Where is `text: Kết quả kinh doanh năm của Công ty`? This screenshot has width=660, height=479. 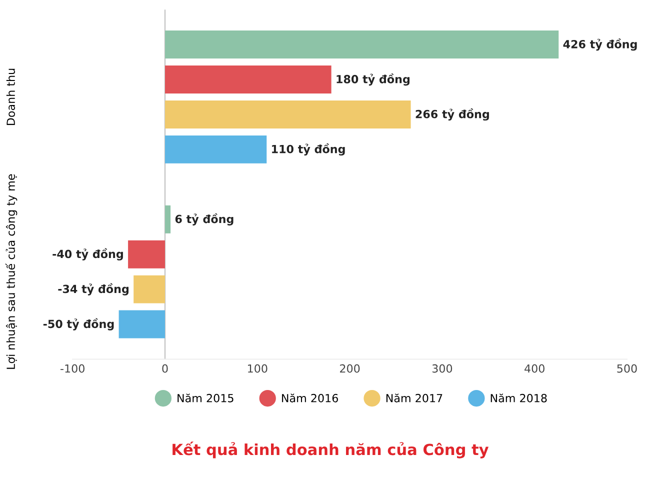 text: Kết quả kinh doanh năm của Công ty is located at coordinates (330, 450).